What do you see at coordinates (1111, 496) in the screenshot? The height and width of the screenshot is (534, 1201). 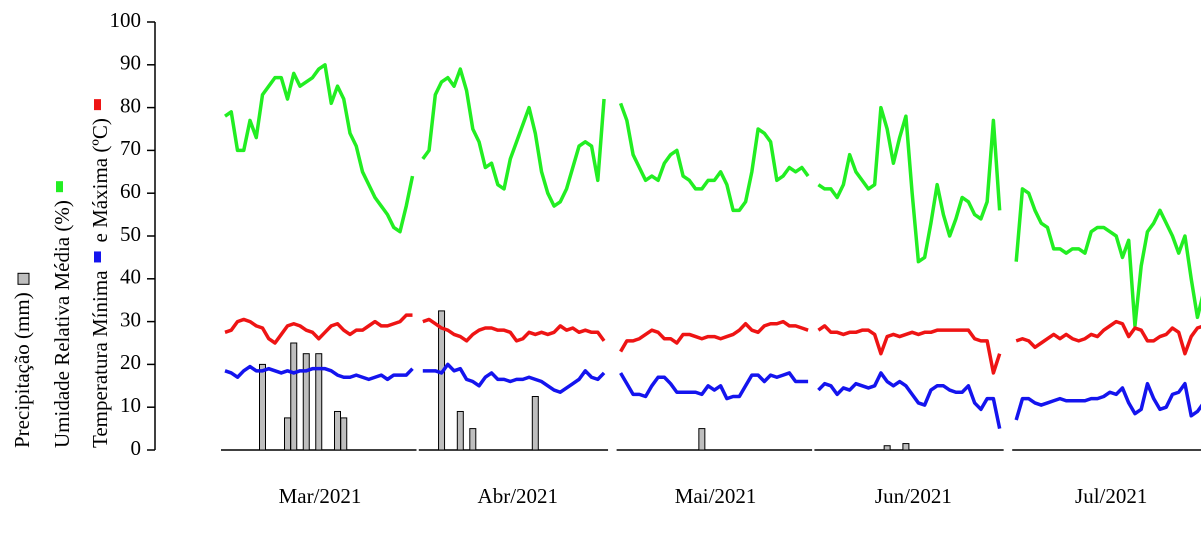 I see `x-tick-label: Jul/2021` at bounding box center [1111, 496].